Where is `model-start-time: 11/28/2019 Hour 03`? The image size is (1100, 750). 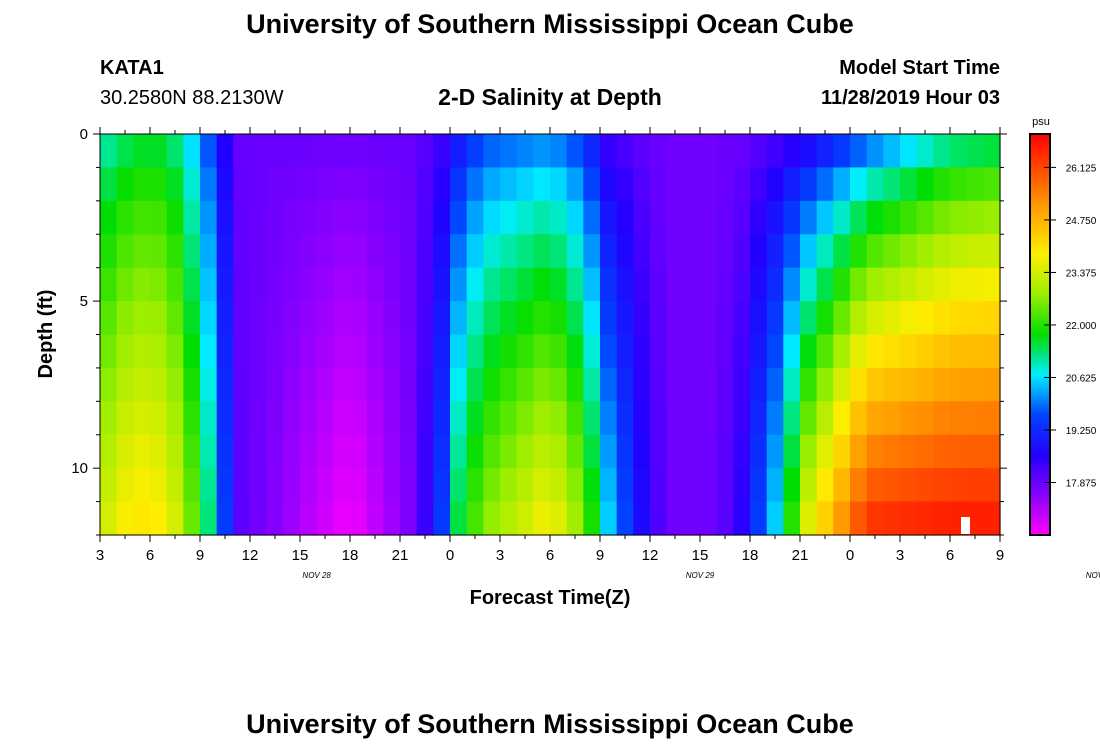 model-start-time: 11/28/2019 Hour 03 is located at coordinates (910, 98).